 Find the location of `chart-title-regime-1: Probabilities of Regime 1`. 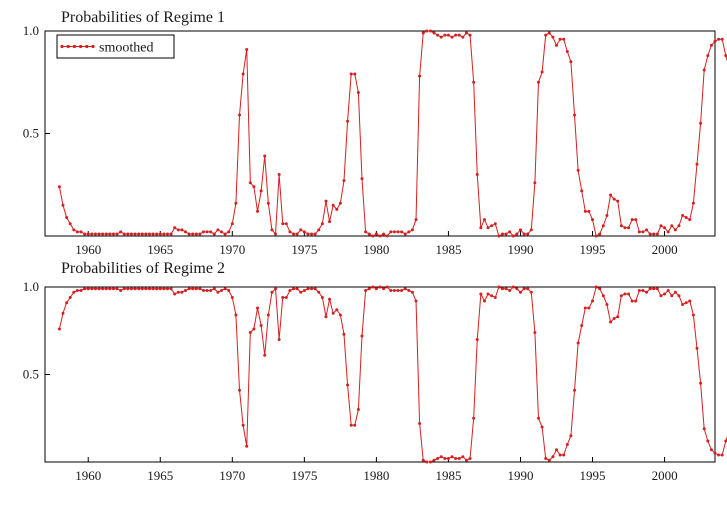

chart-title-regime-1: Probabilities of Regime 1 is located at coordinates (143, 17).